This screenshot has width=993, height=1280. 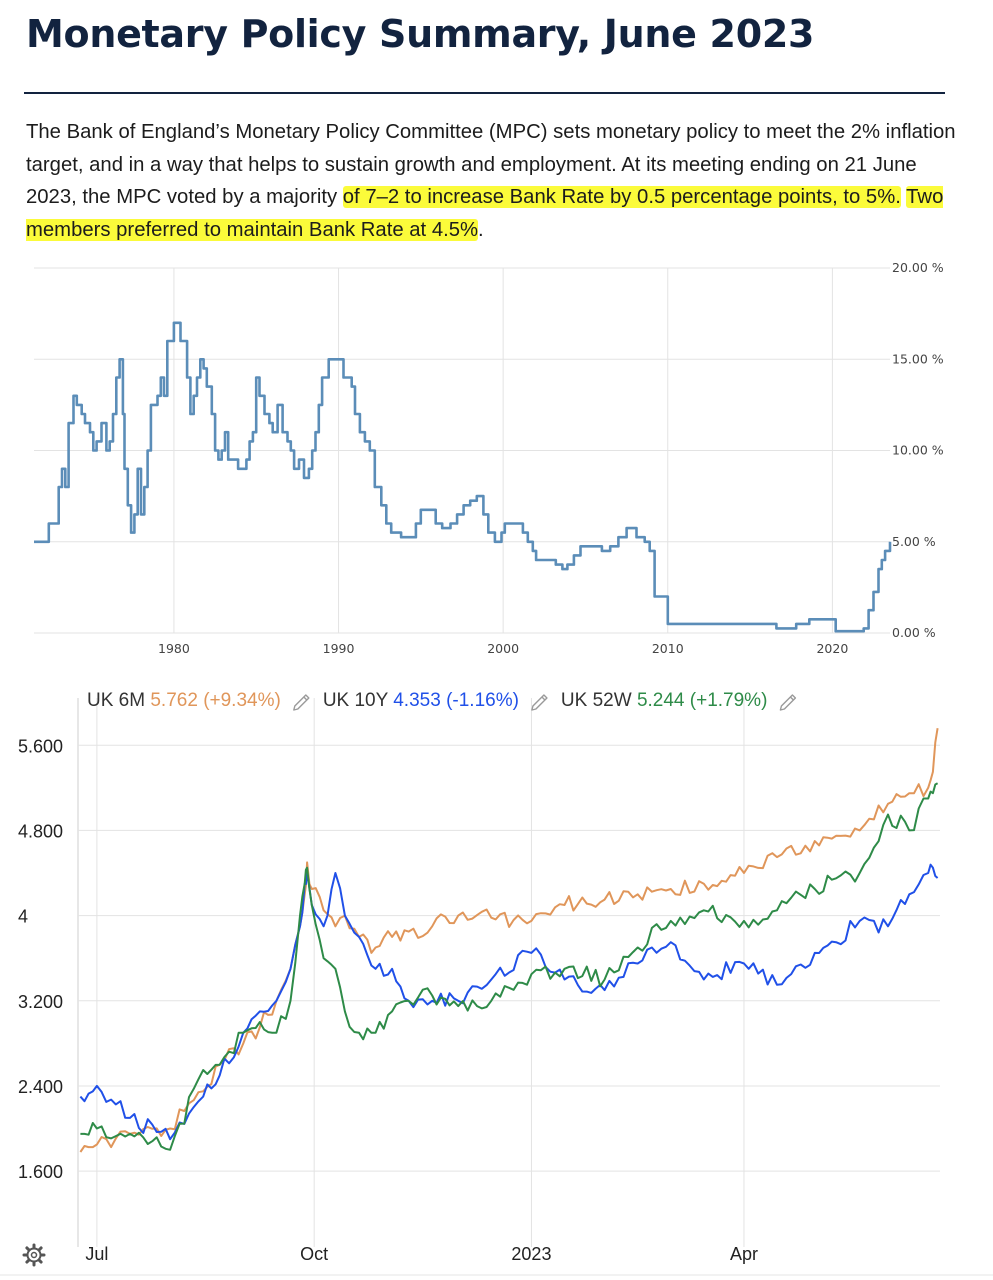 What do you see at coordinates (40, 1002) in the screenshot?
I see `y-tick-label: 3.200` at bounding box center [40, 1002].